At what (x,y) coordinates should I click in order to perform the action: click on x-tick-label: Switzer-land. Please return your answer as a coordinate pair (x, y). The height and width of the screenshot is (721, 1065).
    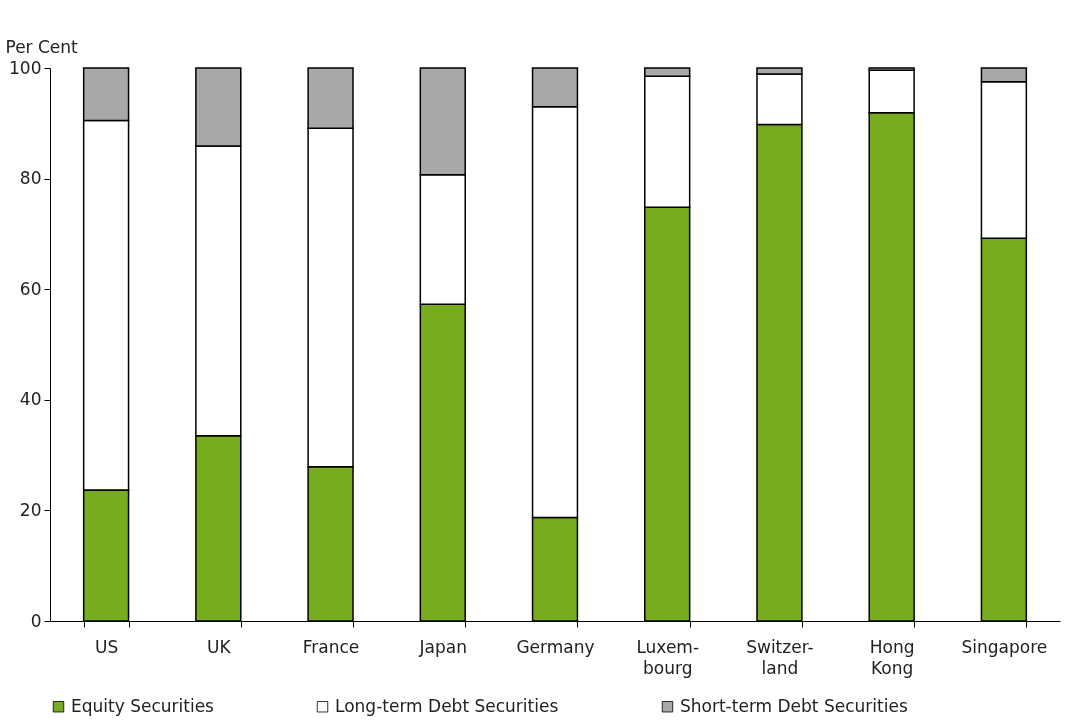
    Looking at the image, I should click on (780, 657).